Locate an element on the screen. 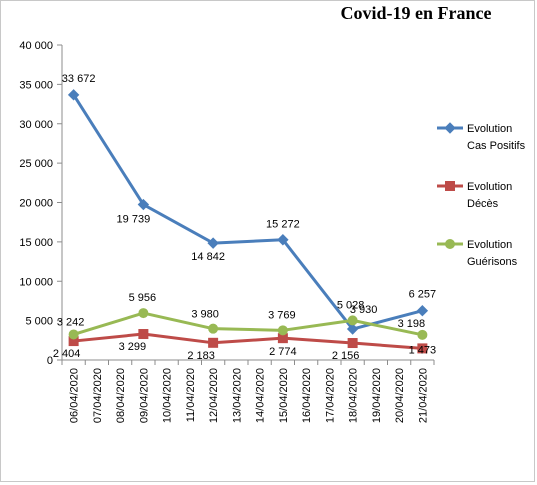 Image resolution: width=537 pixels, height=485 pixels. y-tick-label: 35 000 is located at coordinates (36, 85).